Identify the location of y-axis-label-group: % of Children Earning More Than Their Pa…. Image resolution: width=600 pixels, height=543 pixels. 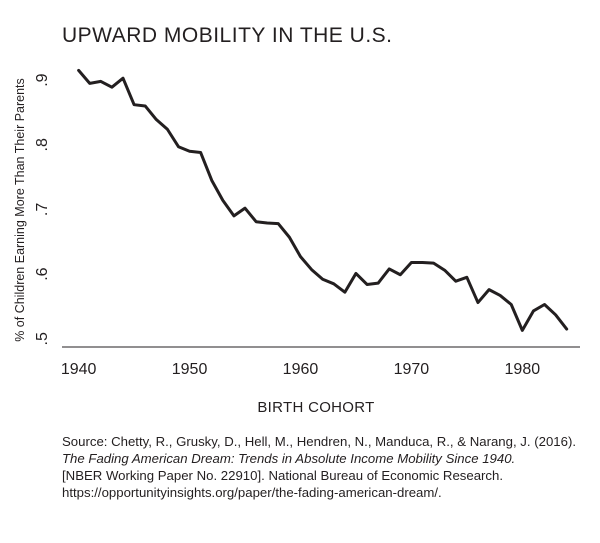
(20, 210).